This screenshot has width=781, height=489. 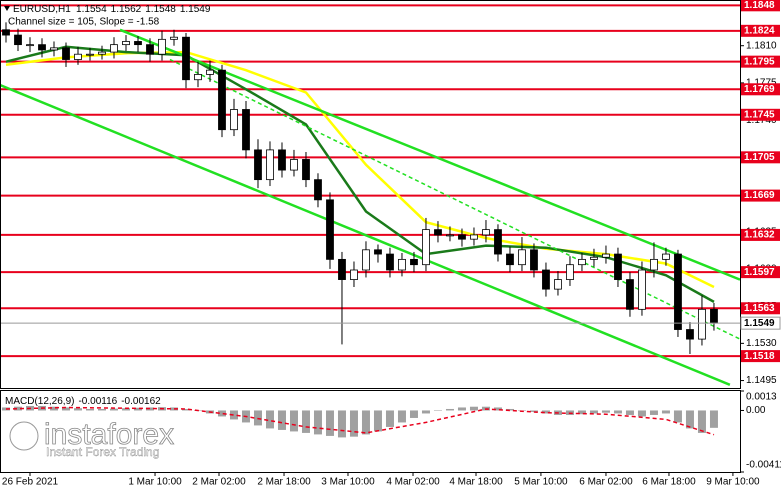 I want to click on ohlc-open: 1.1554, so click(x=91, y=9).